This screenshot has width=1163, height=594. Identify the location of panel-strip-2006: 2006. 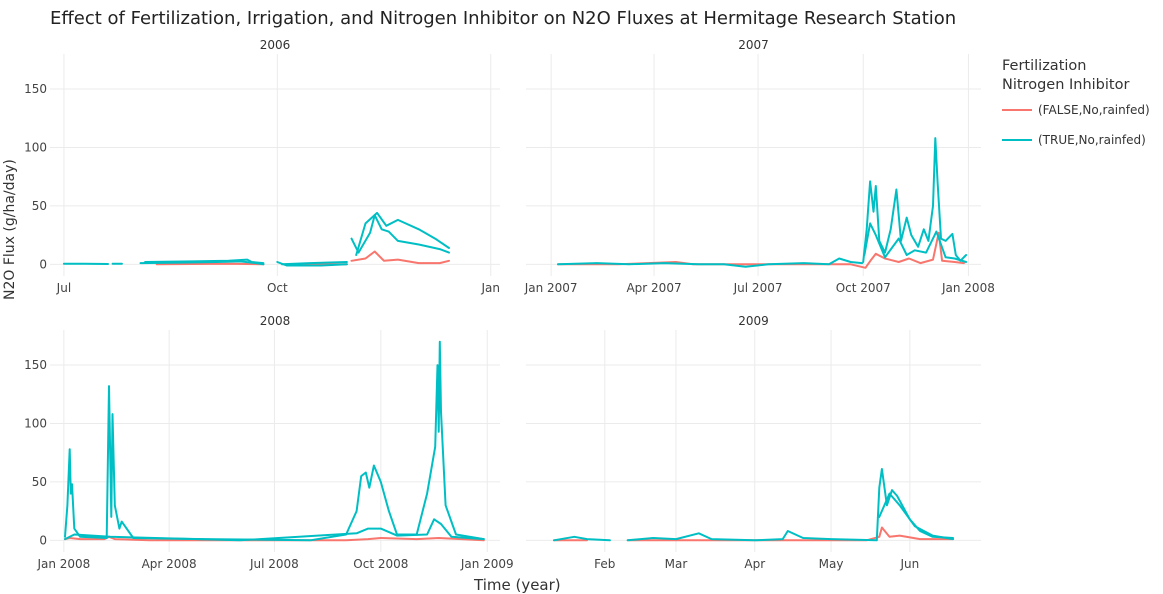
(275, 45).